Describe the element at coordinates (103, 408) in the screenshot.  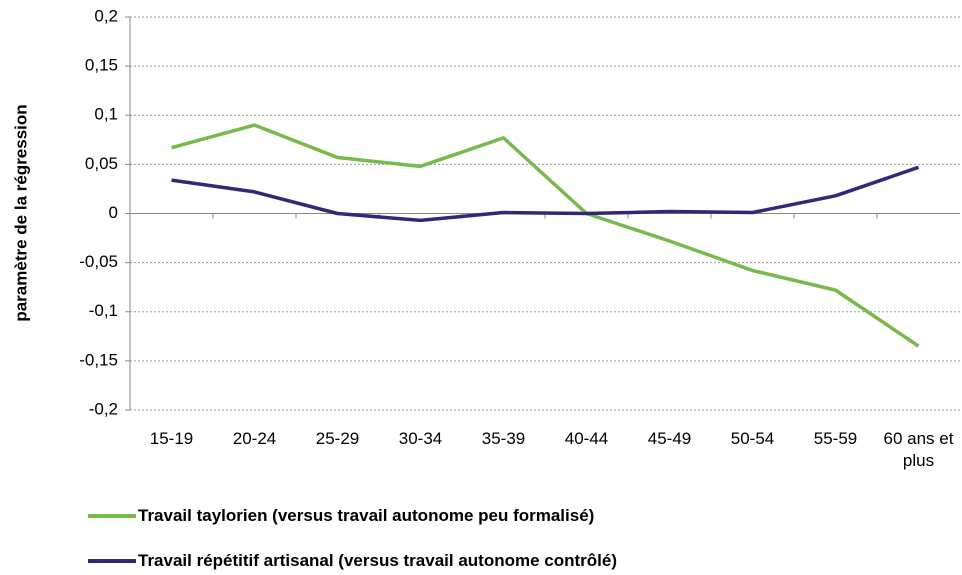
I see `y-tick-label: -0,2` at that location.